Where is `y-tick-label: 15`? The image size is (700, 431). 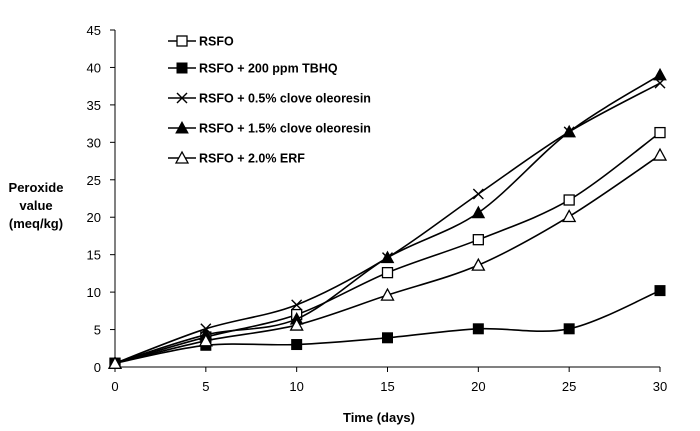 y-tick-label: 15 is located at coordinates (94, 255).